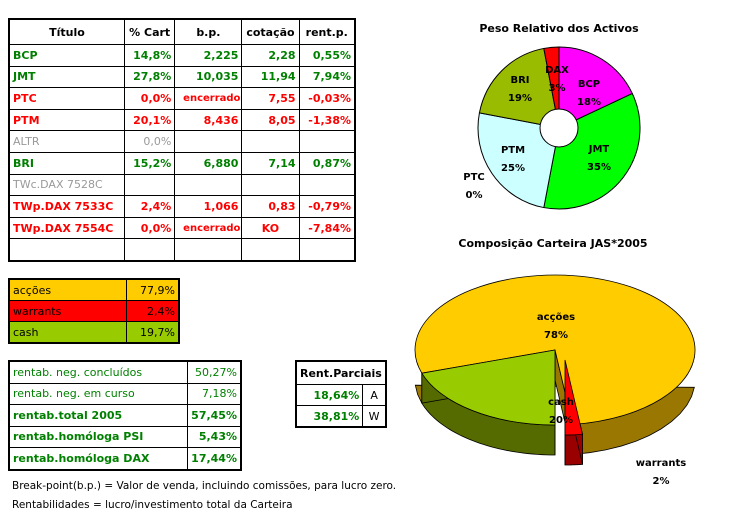  What do you see at coordinates (208, 163) in the screenshot?
I see `cell-bp: 6,880` at bounding box center [208, 163].